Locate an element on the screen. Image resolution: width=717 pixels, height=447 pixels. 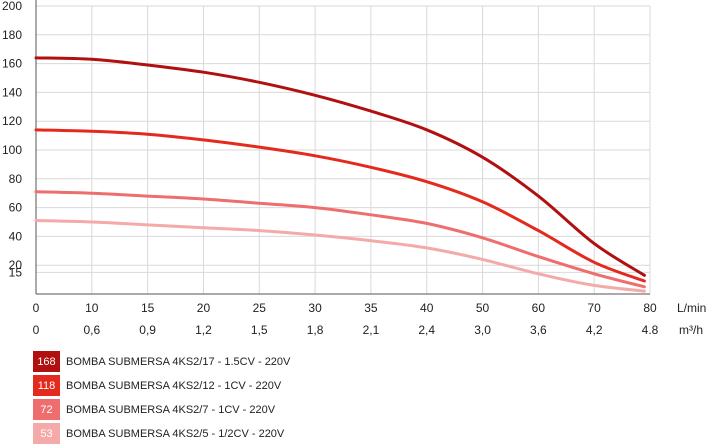
legend-item: 118 BOMBA SUBMERSA 4KS2/12 - 1CV - 220V is located at coordinates (161, 385).